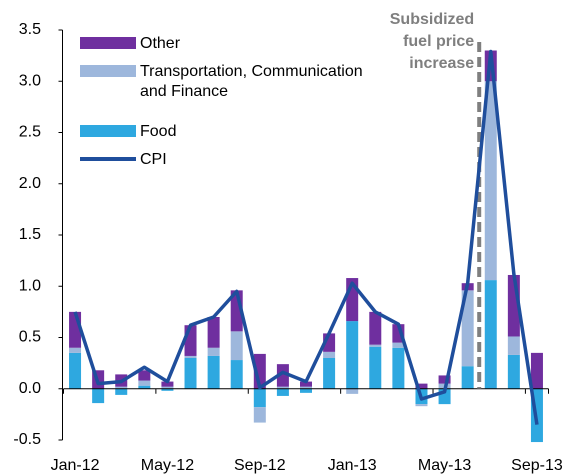  Describe the element at coordinates (441, 63) in the screenshot. I see `annotation: increase` at that location.